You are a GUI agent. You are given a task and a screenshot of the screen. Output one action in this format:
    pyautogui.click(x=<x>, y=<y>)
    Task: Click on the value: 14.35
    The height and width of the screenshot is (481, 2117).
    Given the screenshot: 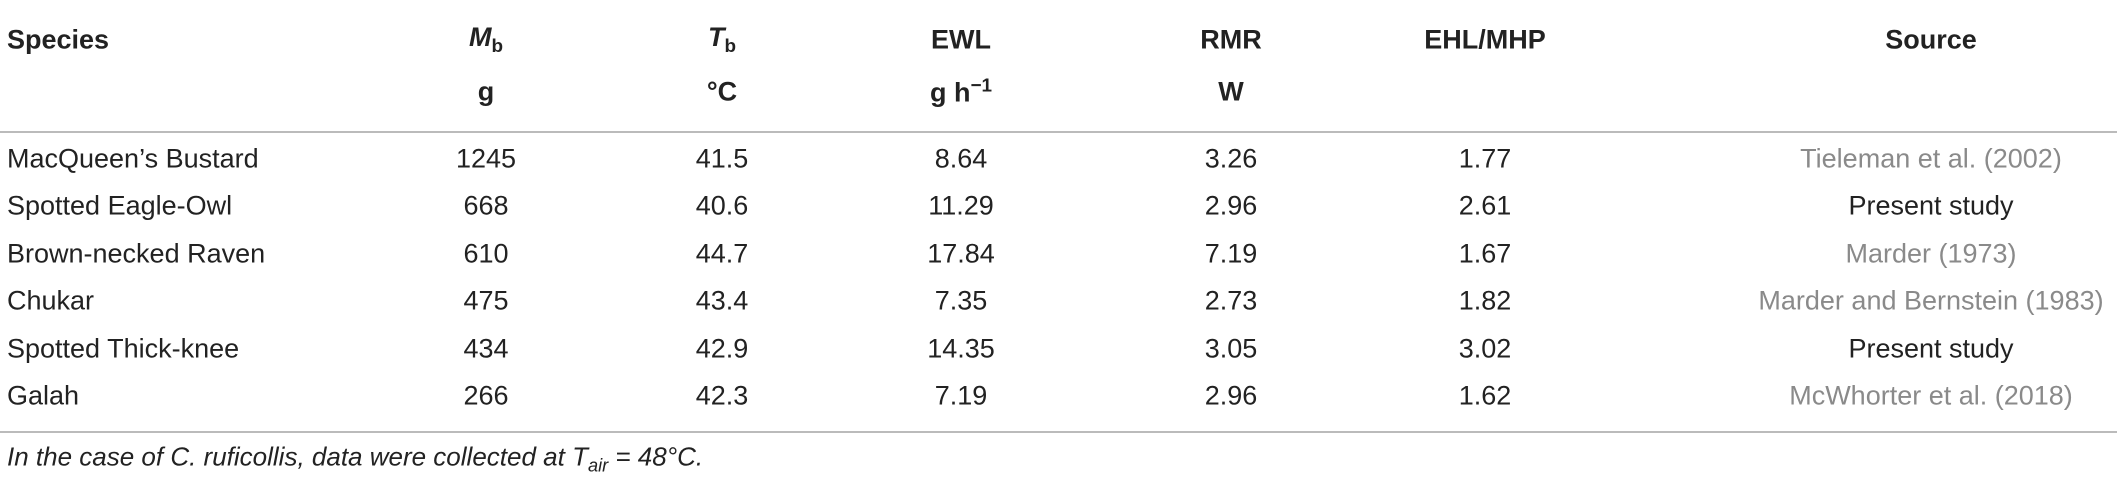 What is the action you would take?
    pyautogui.click(x=961, y=348)
    